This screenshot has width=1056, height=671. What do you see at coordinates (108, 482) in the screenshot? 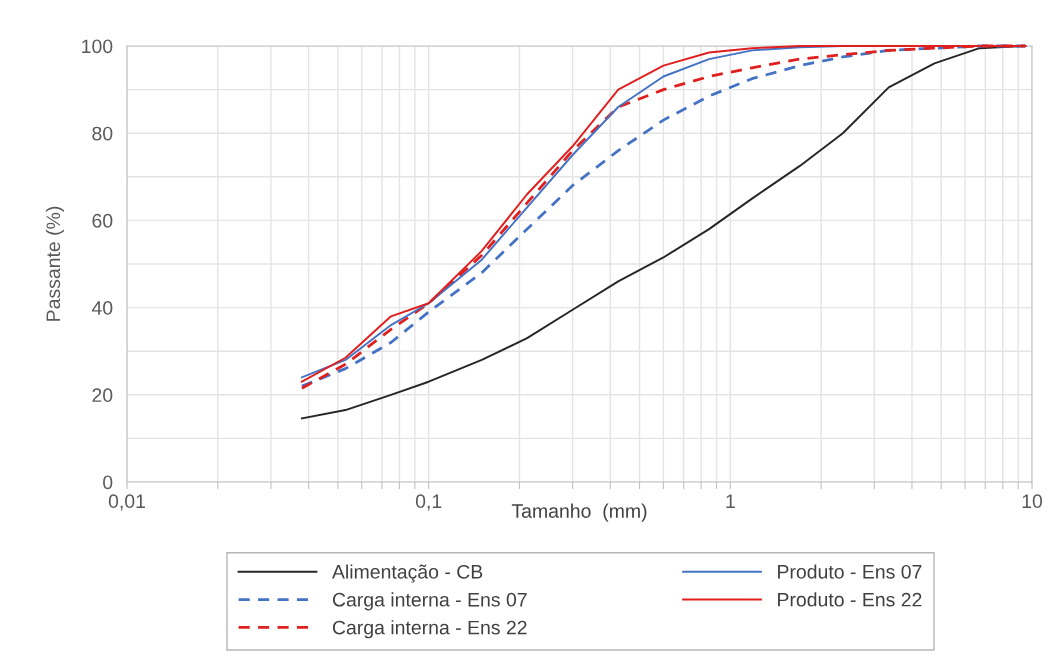
I see `y-tick-label: 0` at bounding box center [108, 482].